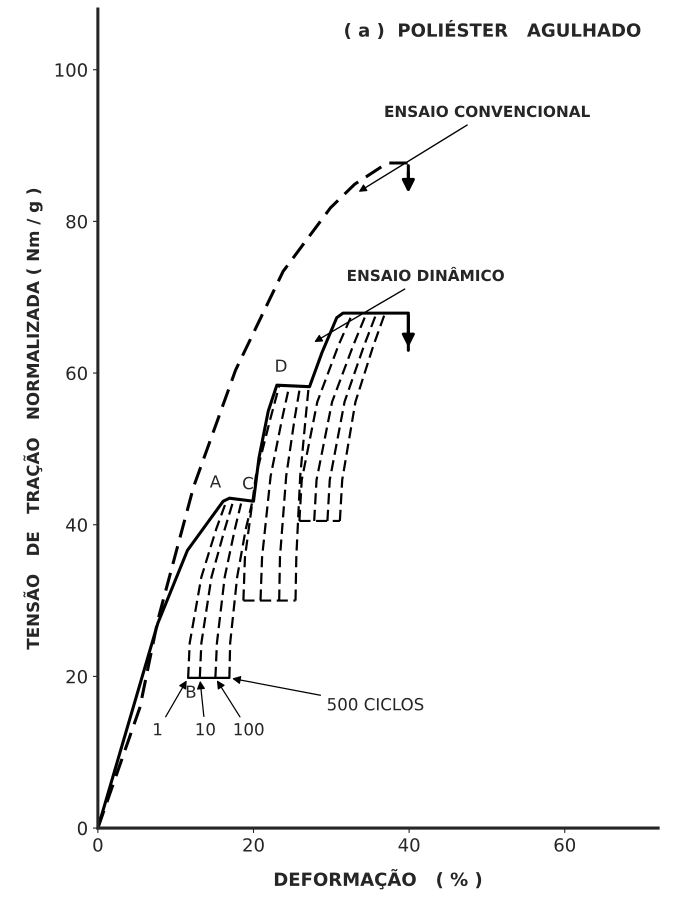  Describe the element at coordinates (565, 845) in the screenshot. I see `x-tick-label: 60` at that location.